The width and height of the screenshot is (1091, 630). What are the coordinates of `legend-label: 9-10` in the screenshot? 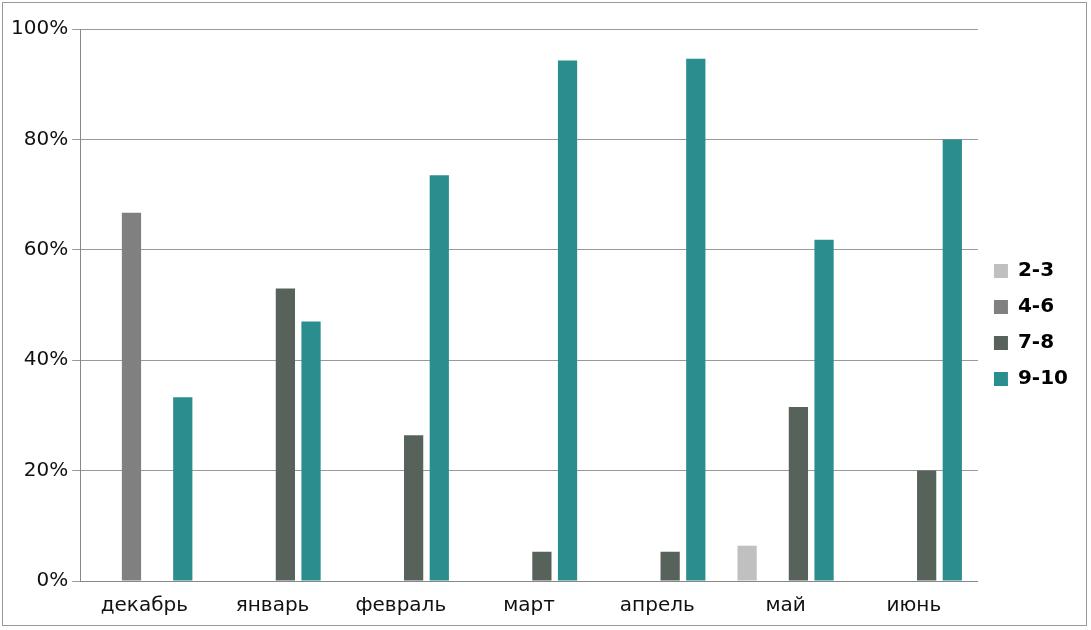 It's located at (1043, 377).